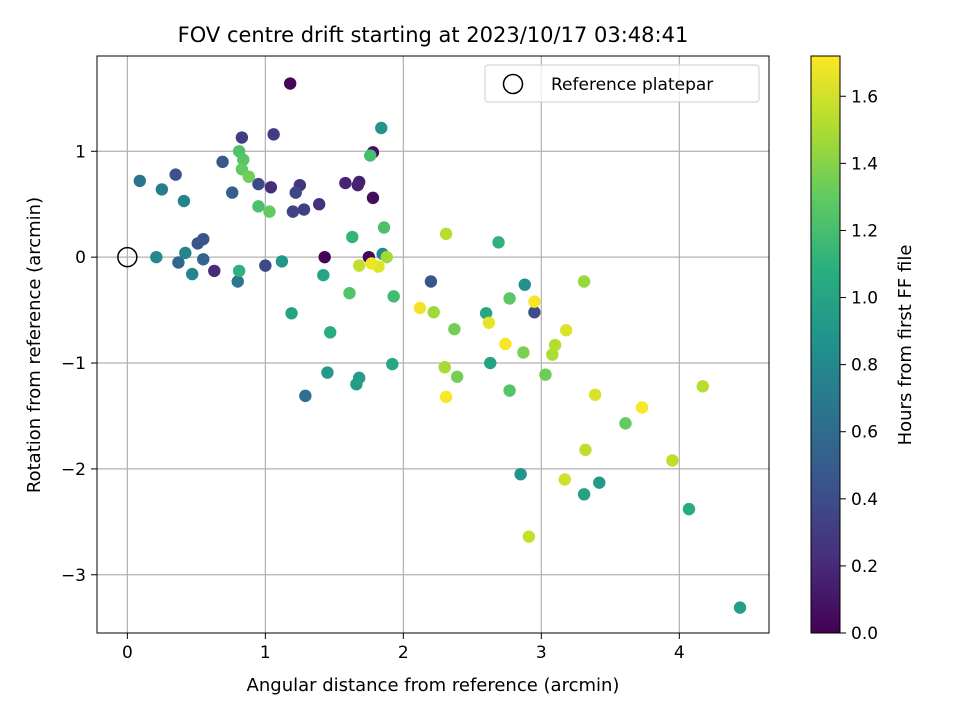 Image resolution: width=960 pixels, height=720 pixels. I want to click on x-axis-label: Angular distance from reference (arcmin), so click(433, 685).